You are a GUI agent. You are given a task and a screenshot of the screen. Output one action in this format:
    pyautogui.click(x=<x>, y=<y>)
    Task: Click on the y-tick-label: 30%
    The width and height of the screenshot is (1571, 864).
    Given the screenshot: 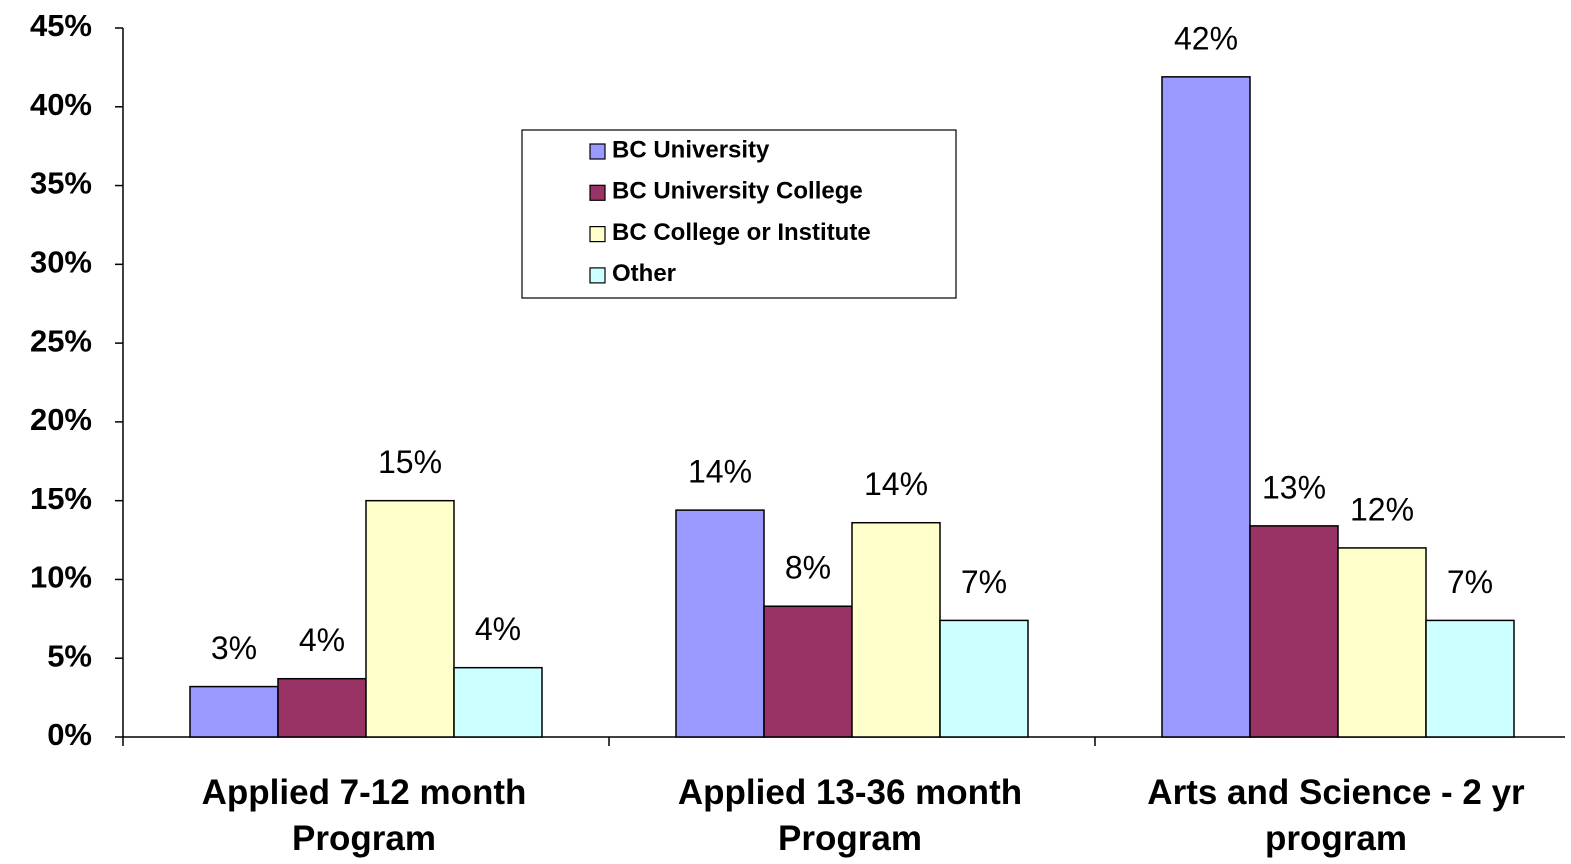 What is the action you would take?
    pyautogui.click(x=61, y=262)
    